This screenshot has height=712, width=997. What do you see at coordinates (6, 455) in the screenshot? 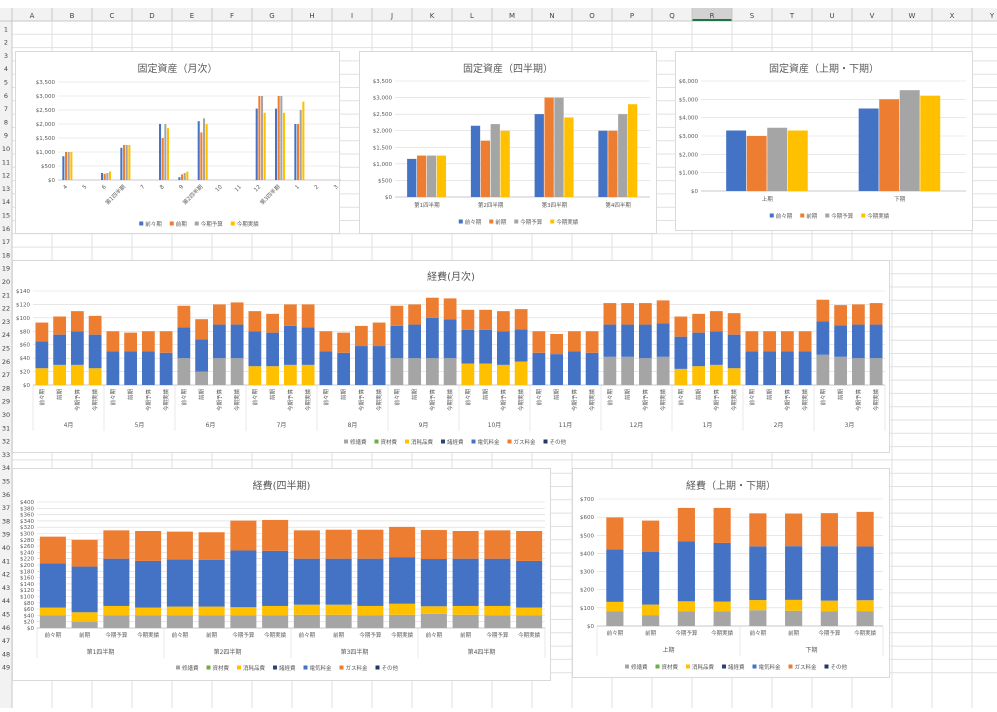
I see `row-header-33: 33` at bounding box center [6, 455].